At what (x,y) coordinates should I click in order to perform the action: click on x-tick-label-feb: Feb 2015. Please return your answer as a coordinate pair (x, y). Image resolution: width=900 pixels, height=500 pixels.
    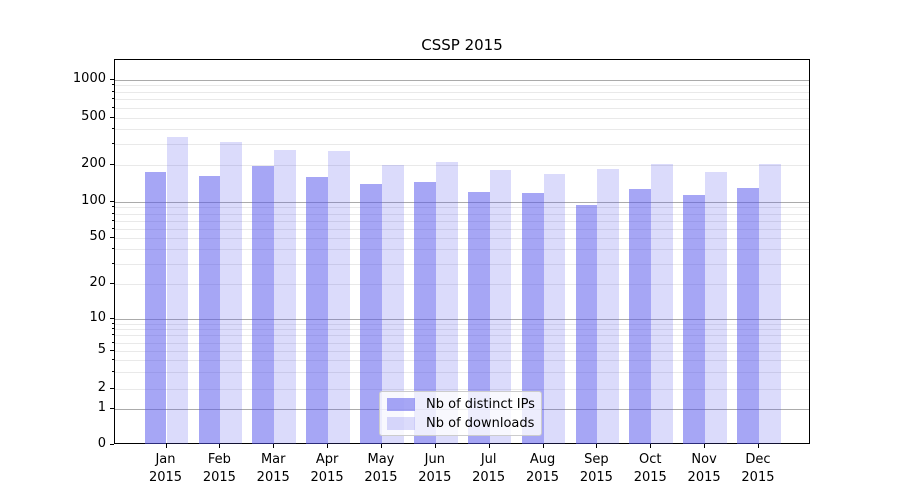
    Looking at the image, I should click on (219, 469).